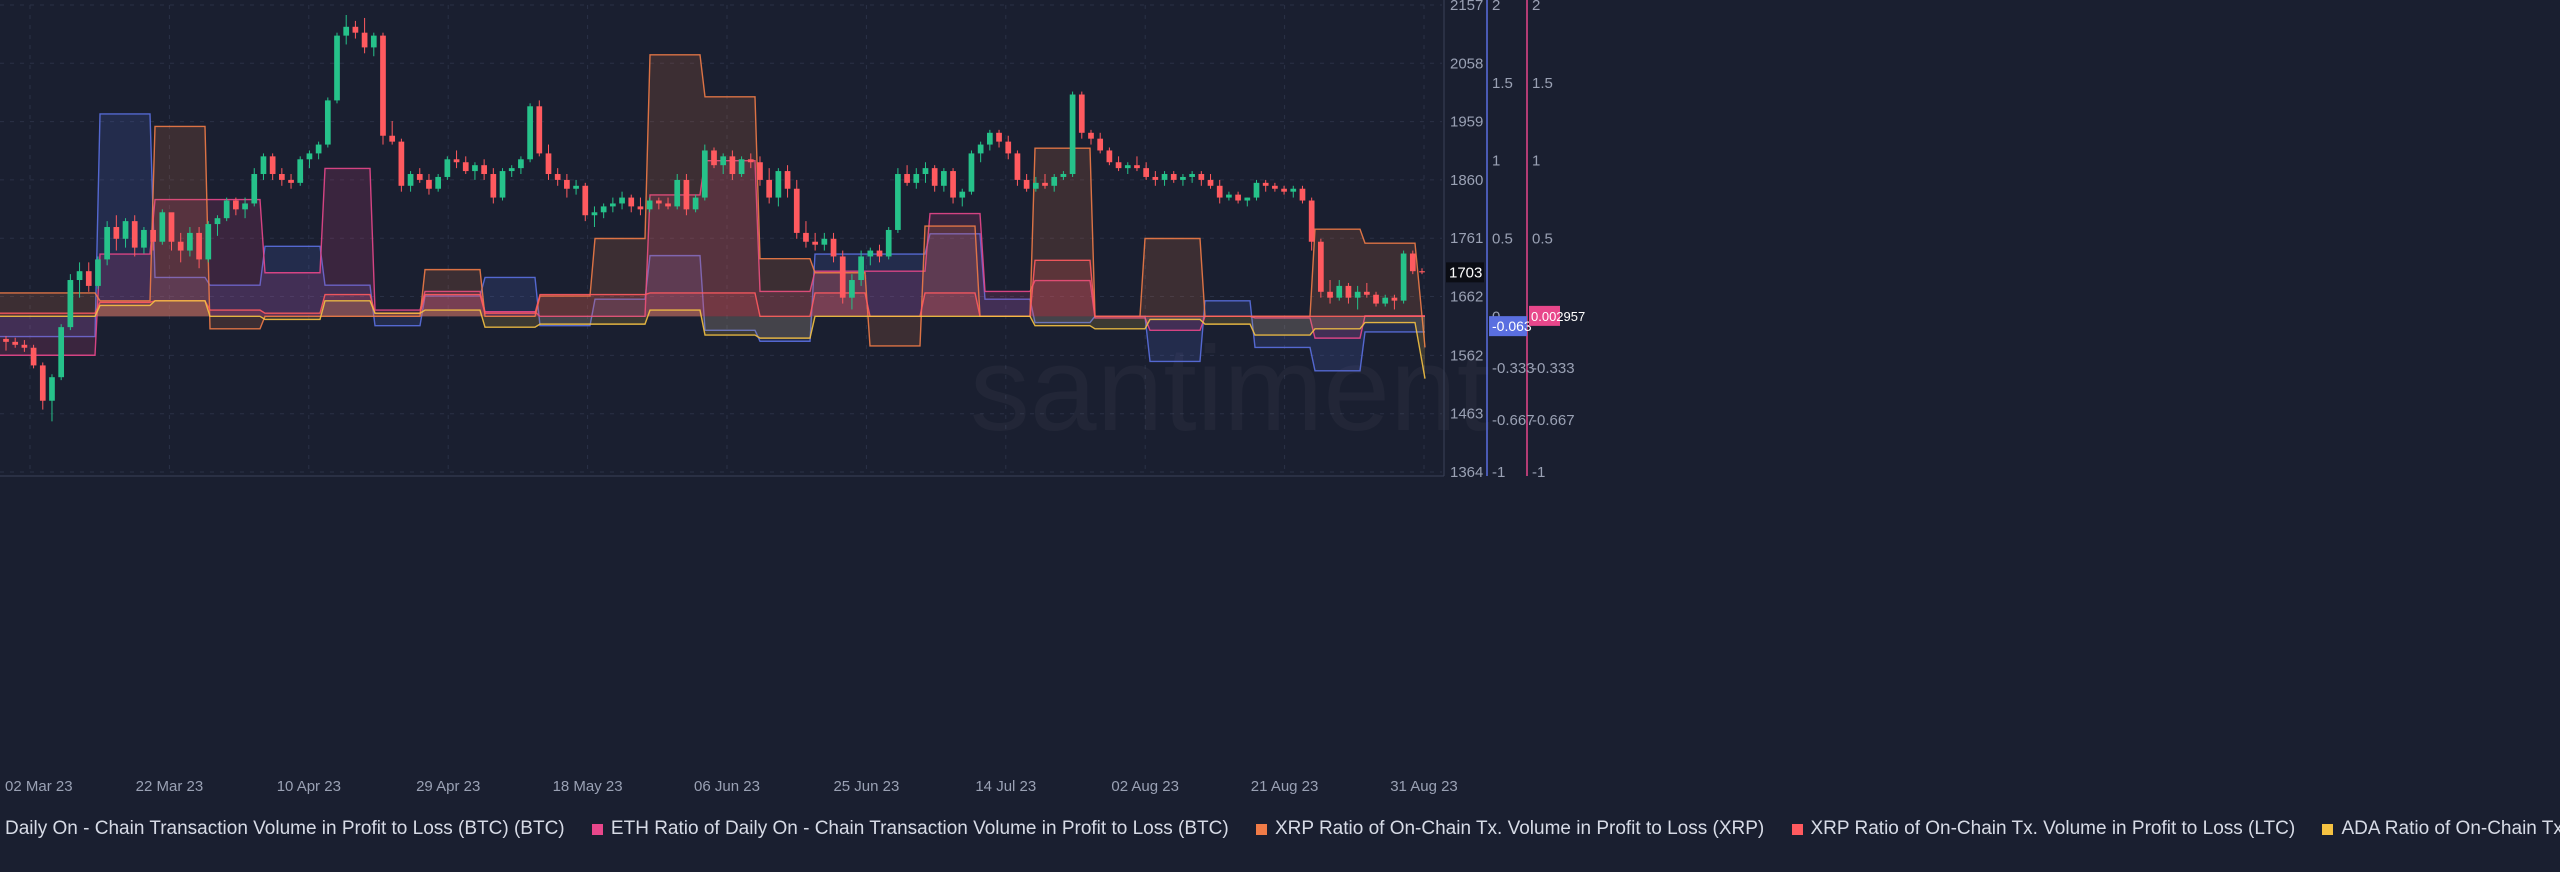 This screenshot has height=872, width=2560. Describe the element at coordinates (170, 786) in the screenshot. I see `x-tick-label: 22 Mar 23` at that location.